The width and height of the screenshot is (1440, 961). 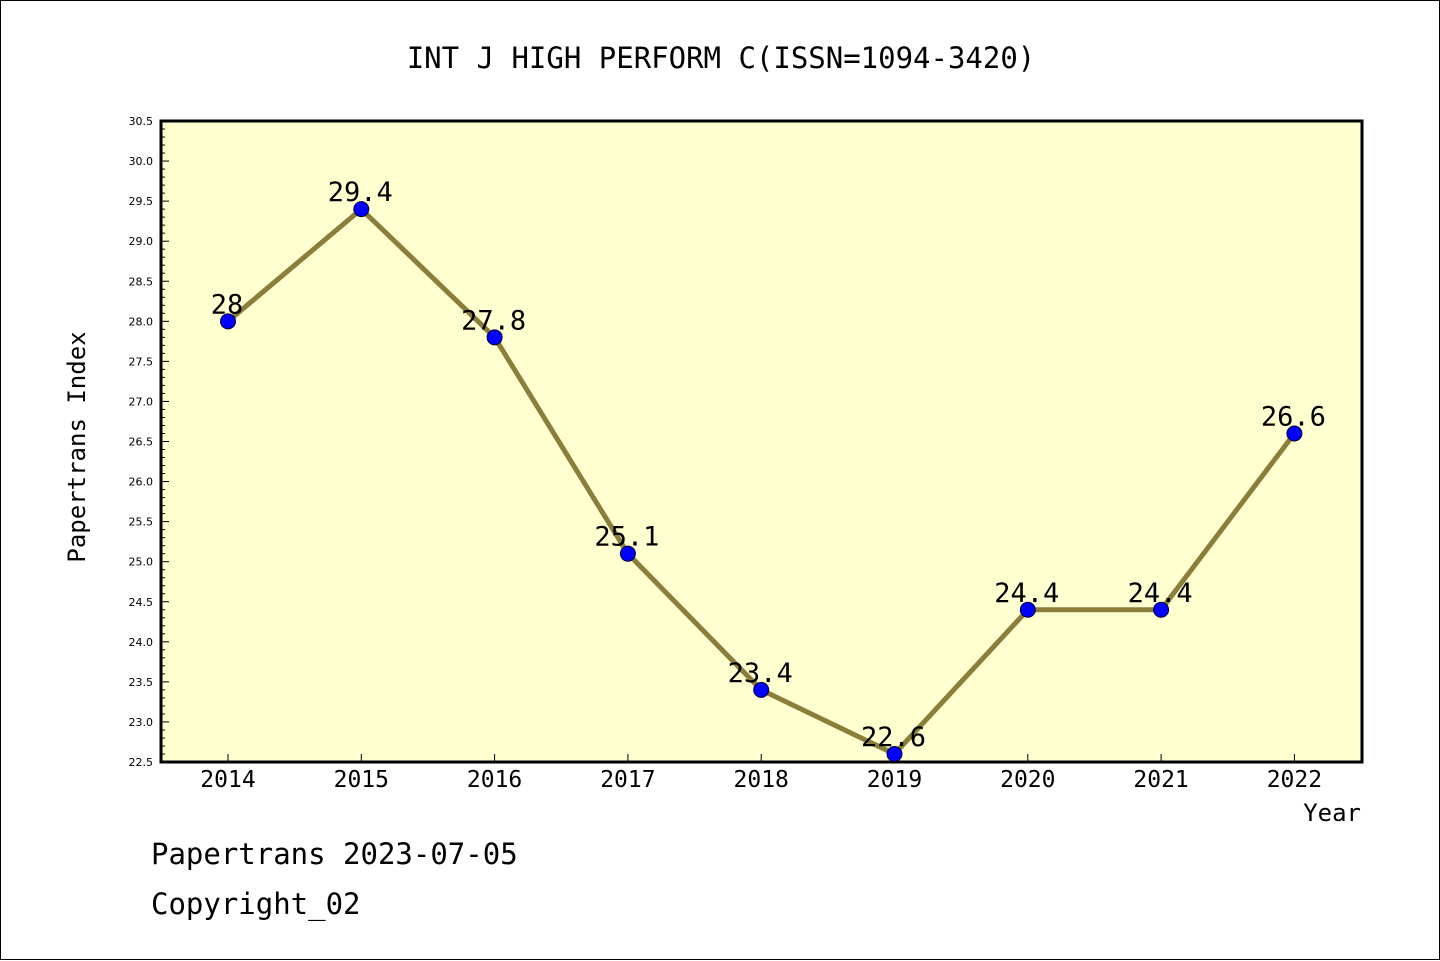 What do you see at coordinates (141, 401) in the screenshot?
I see `y-tick-label: 27.0` at bounding box center [141, 401].